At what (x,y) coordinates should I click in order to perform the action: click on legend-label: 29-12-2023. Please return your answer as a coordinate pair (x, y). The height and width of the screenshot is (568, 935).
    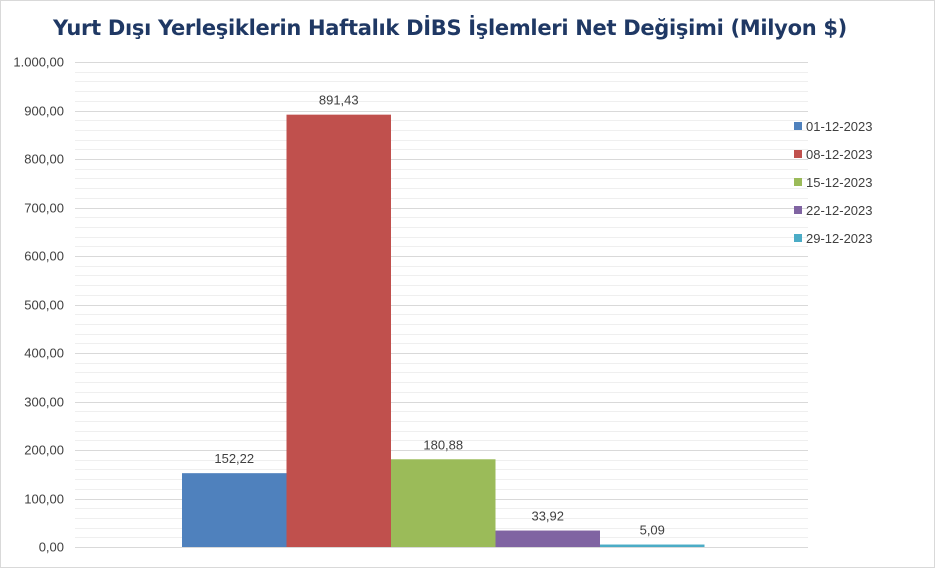
    Looking at the image, I should click on (839, 238).